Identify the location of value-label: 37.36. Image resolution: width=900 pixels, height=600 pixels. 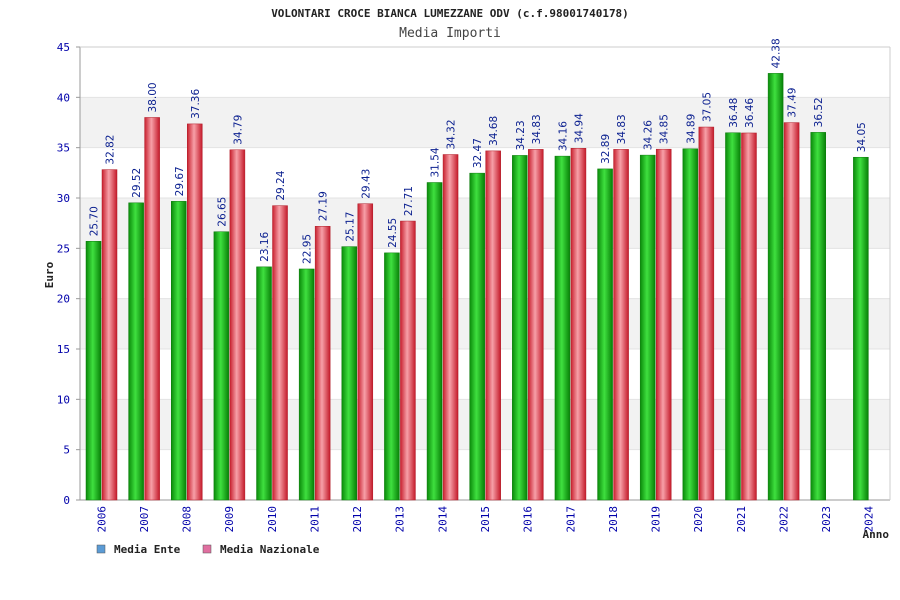
(196, 104).